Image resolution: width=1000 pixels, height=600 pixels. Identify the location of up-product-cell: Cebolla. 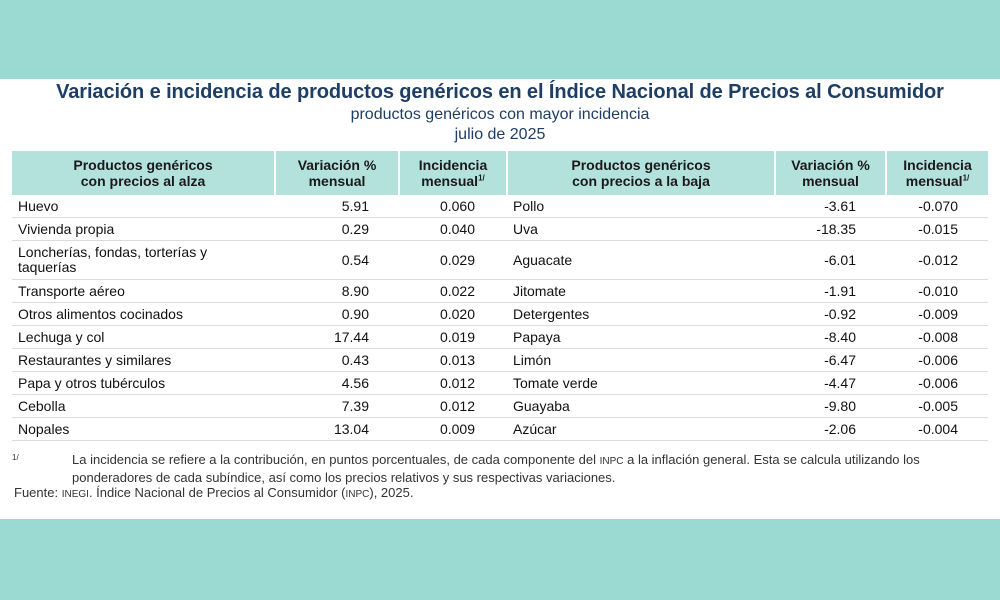
(143, 406).